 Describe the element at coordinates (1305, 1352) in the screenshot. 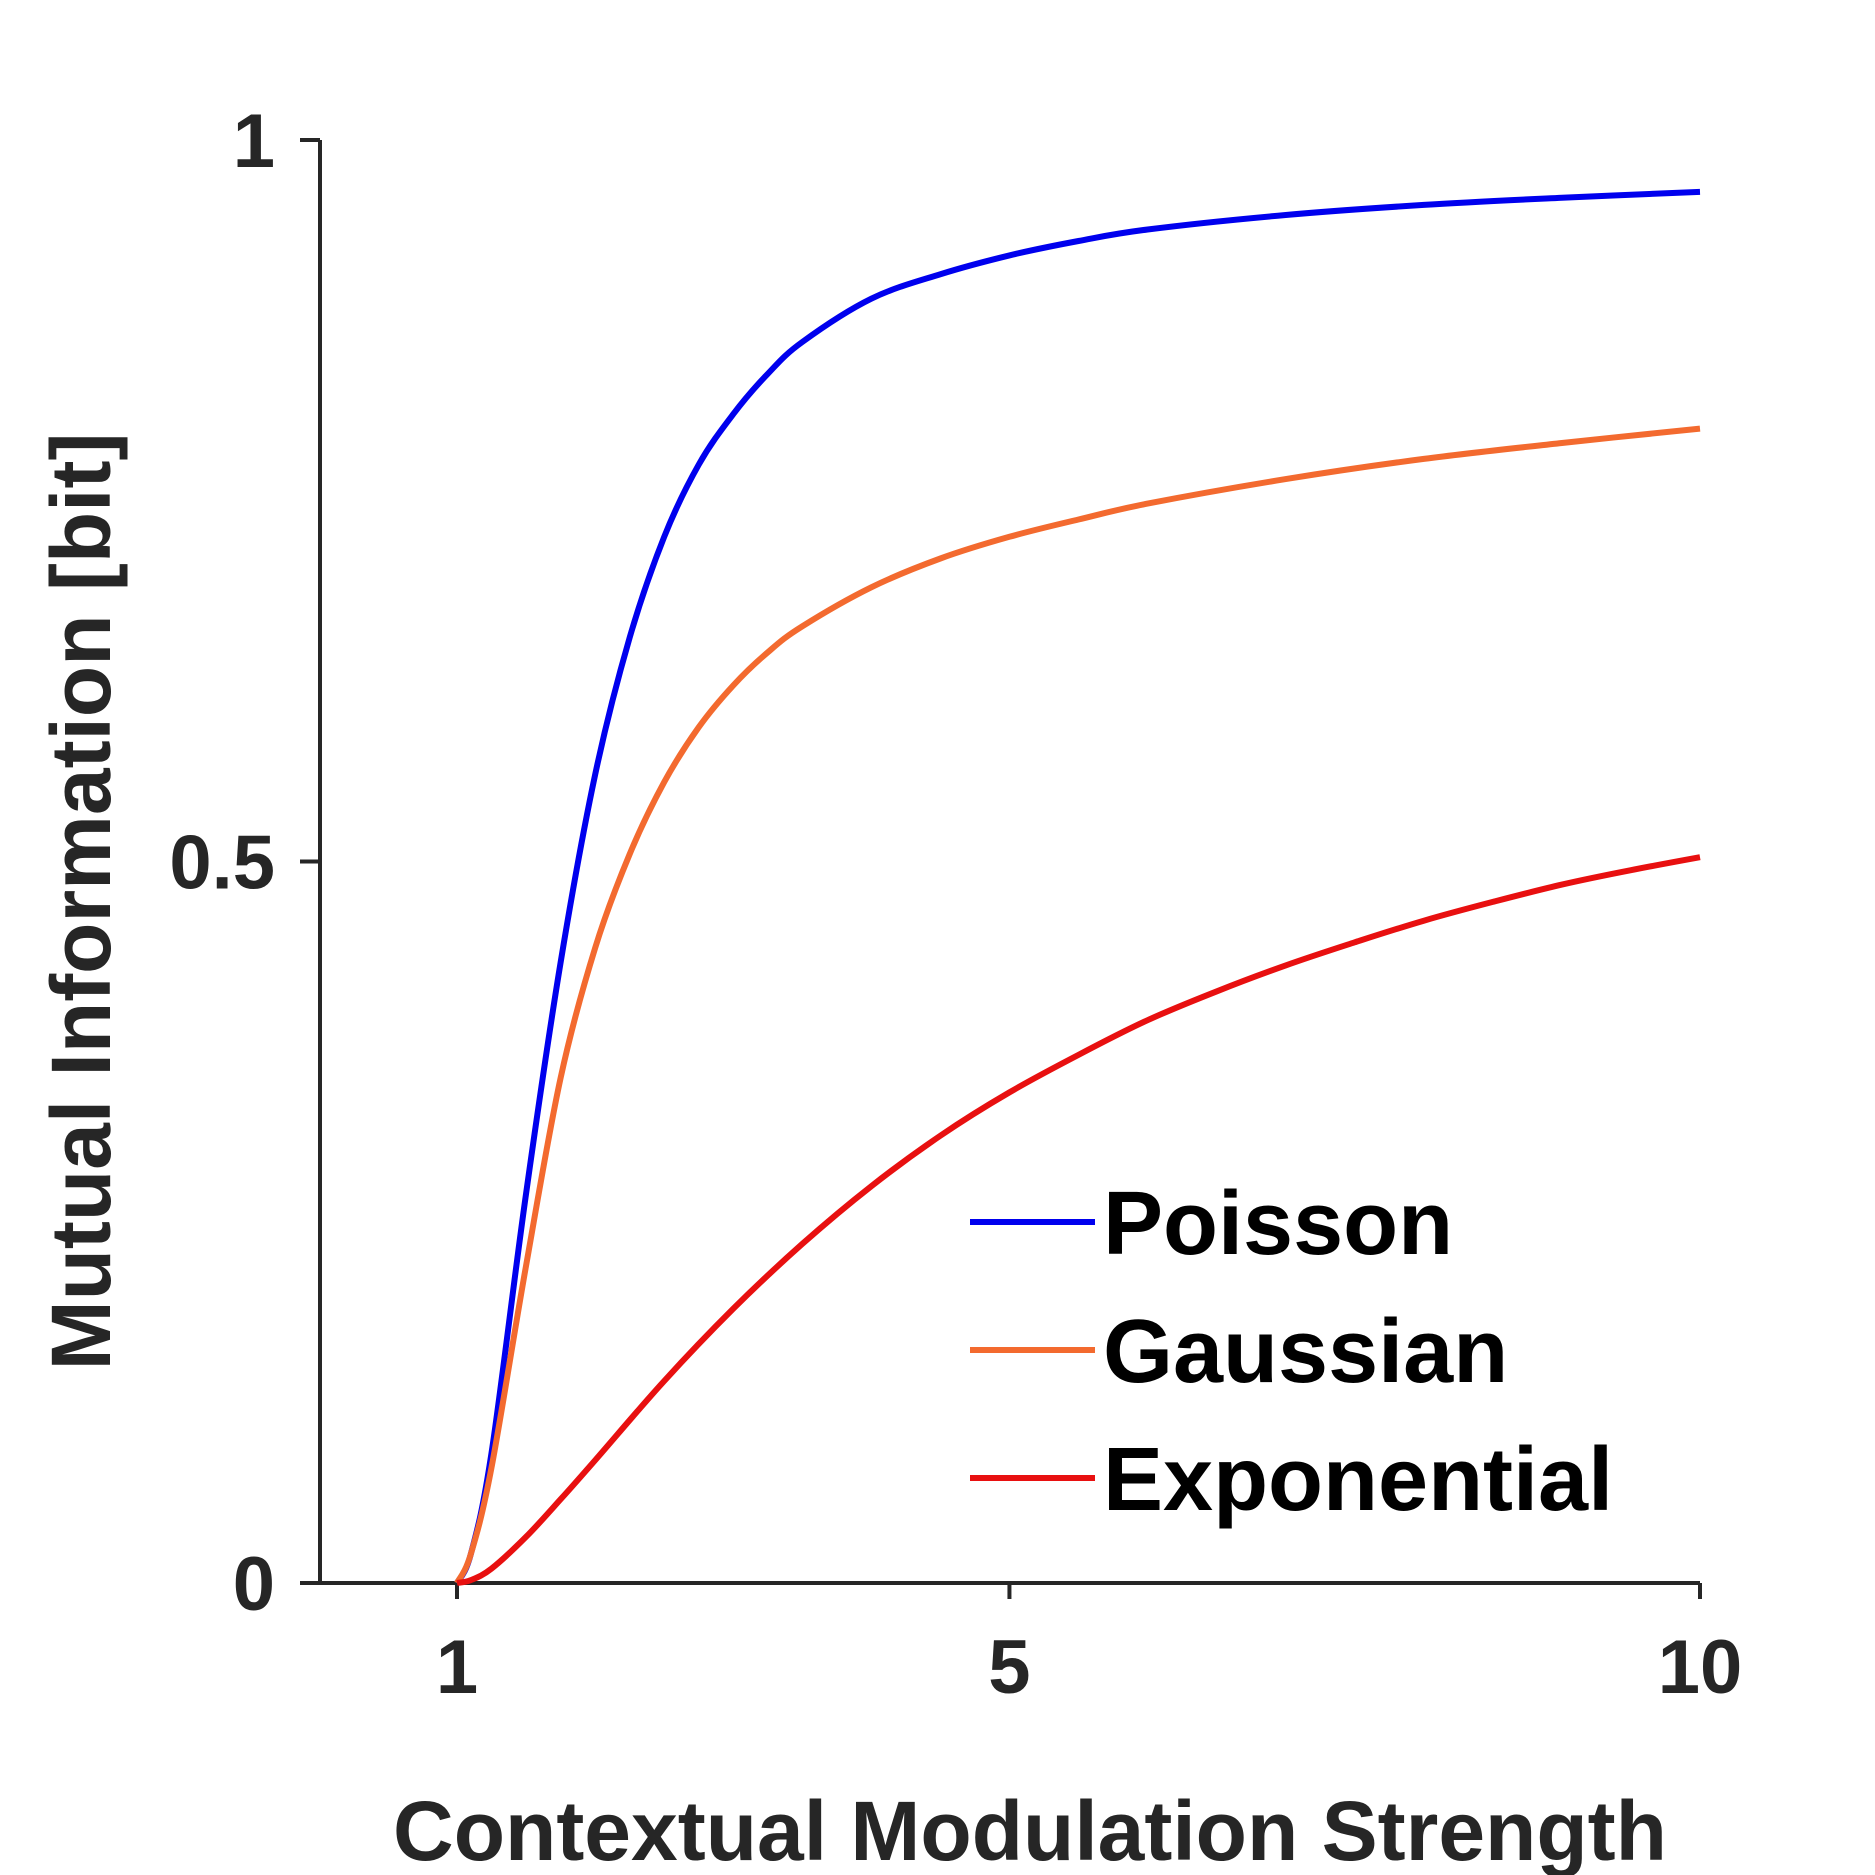

I see `legend-label-gaussian: Gaussian` at that location.